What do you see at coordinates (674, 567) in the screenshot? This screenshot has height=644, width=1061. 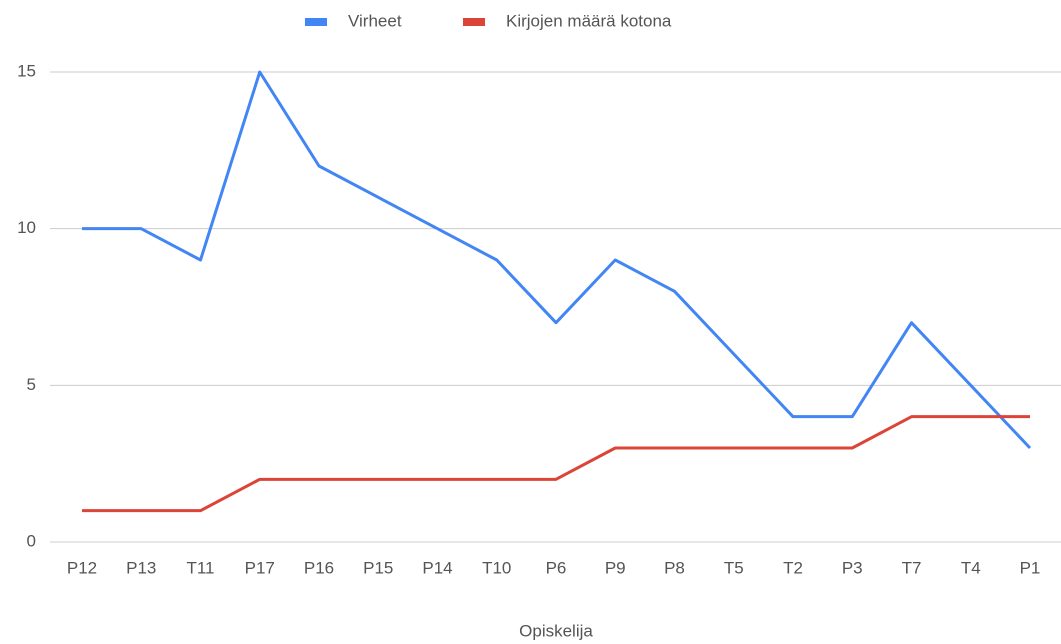 I see `x-tick-label: P8` at bounding box center [674, 567].